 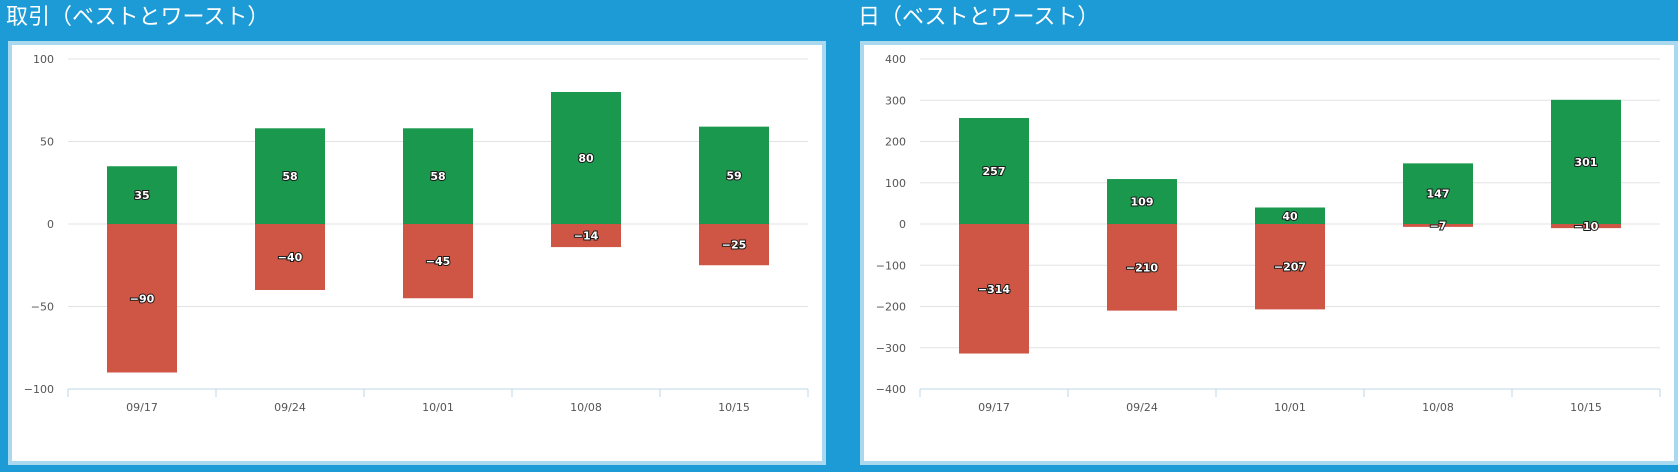 What do you see at coordinates (895, 142) in the screenshot?
I see `y-tick-label: 200` at bounding box center [895, 142].